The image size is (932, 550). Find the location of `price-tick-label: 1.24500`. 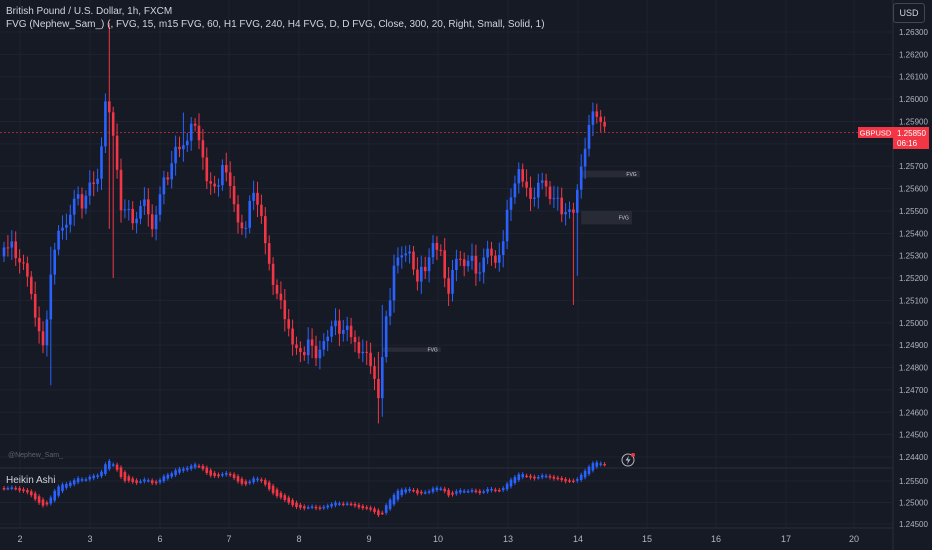

price-tick-label: 1.24500 is located at coordinates (913, 435).